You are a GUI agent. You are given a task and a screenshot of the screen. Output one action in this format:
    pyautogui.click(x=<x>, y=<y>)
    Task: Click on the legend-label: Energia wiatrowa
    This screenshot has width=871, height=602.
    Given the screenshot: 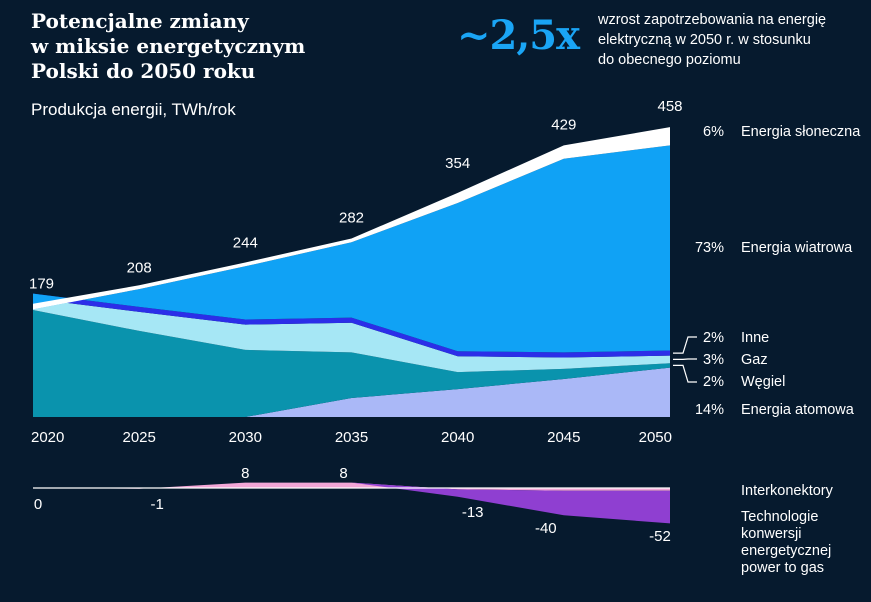 What is the action you would take?
    pyautogui.click(x=797, y=248)
    